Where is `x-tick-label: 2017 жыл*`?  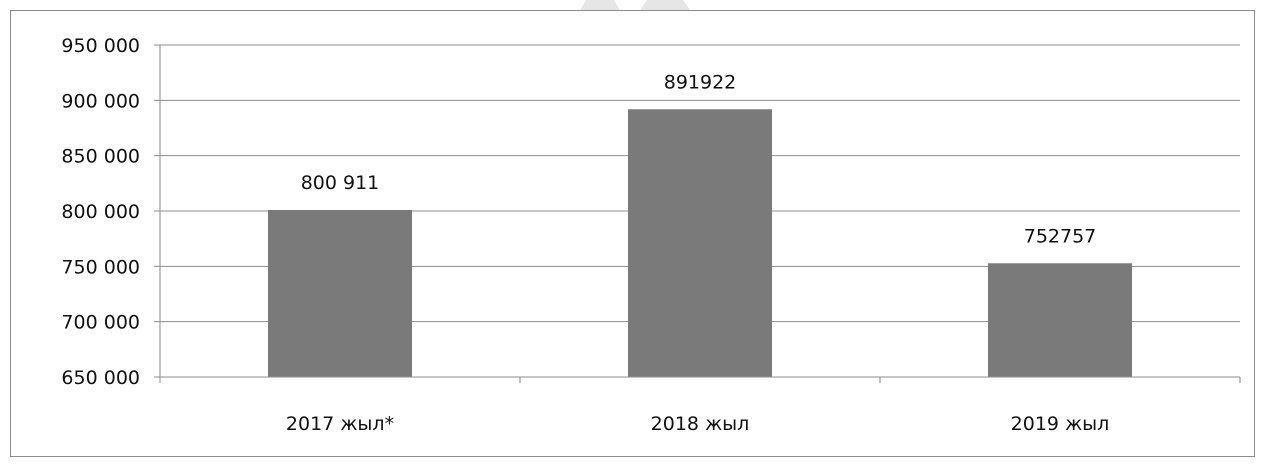
x-tick-label: 2017 жыл* is located at coordinates (340, 424).